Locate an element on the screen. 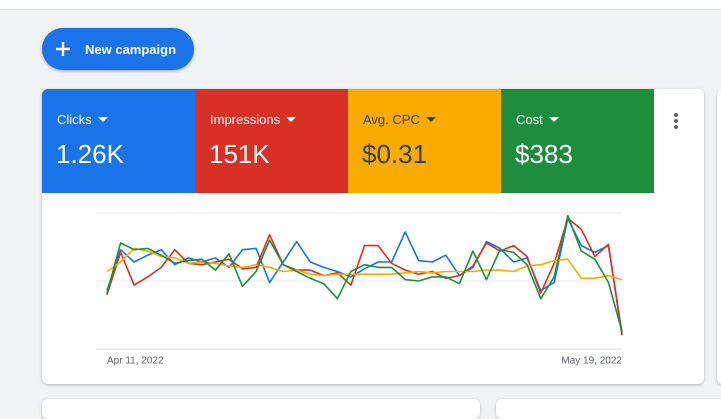 The height and width of the screenshot is (419, 721). metric-value: $0.31 is located at coordinates (395, 154).